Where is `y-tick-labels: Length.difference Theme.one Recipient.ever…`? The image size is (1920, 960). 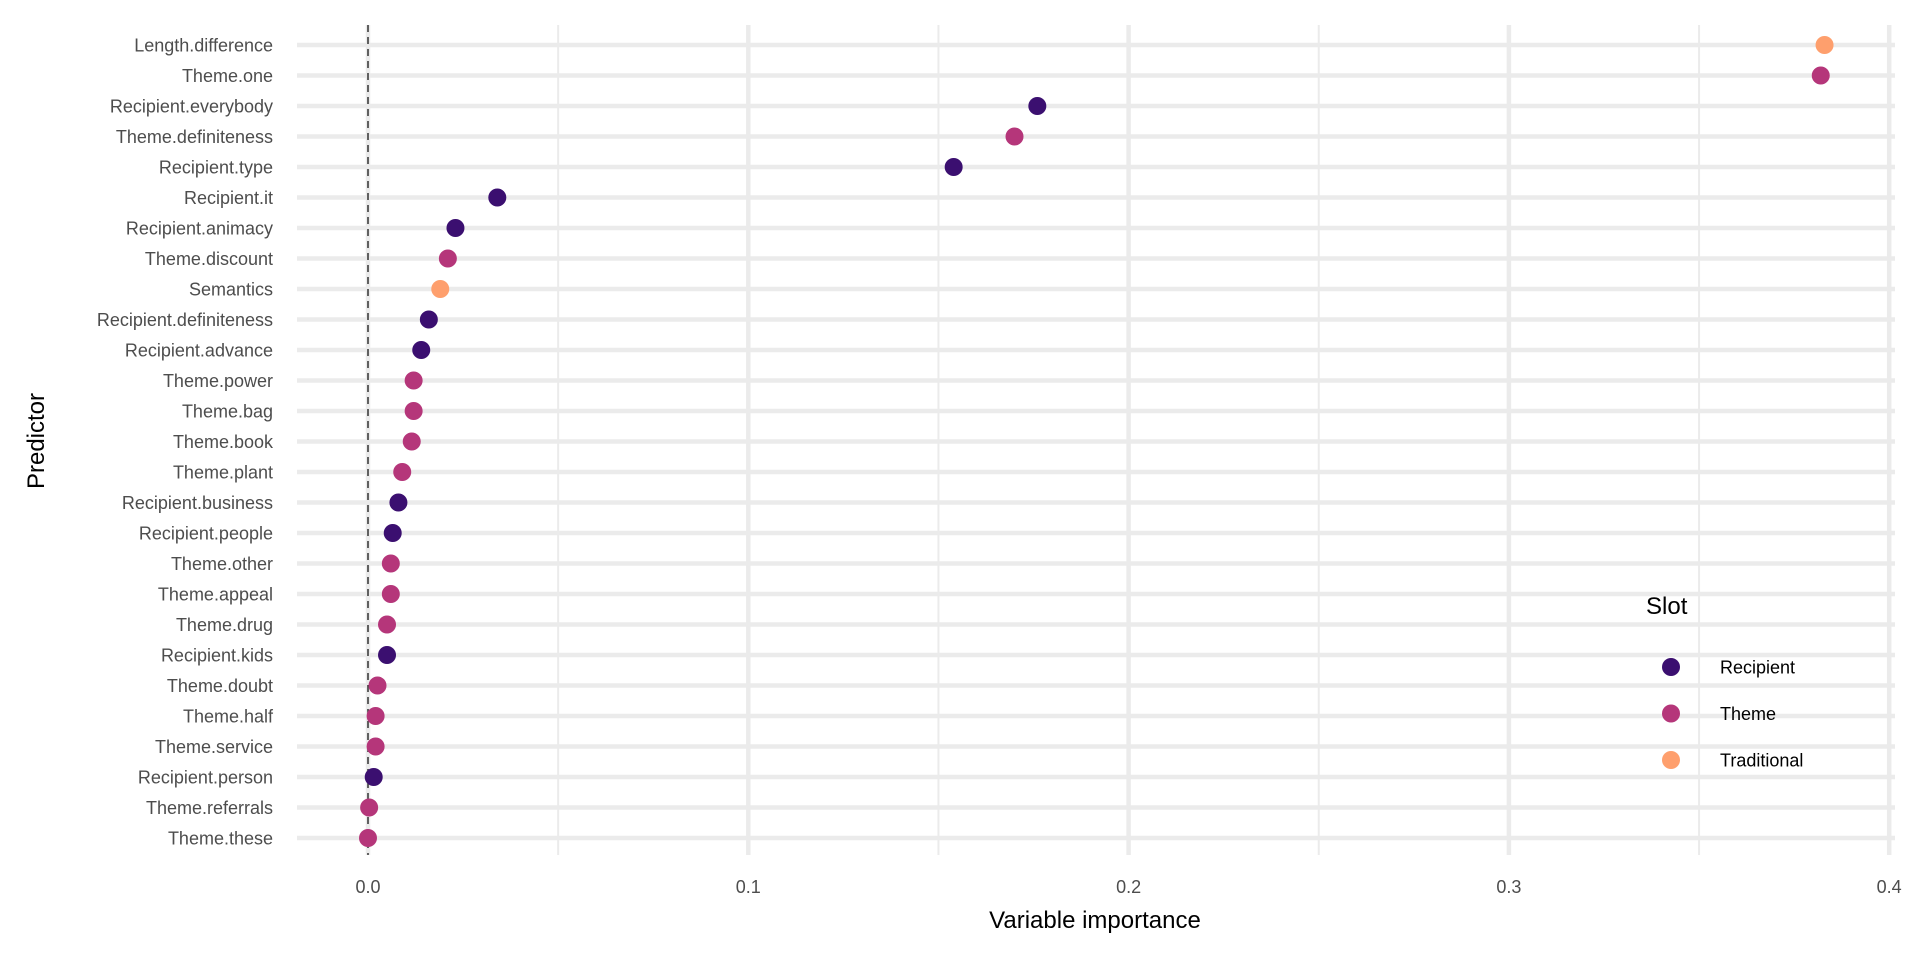
y-tick-labels: Length.difference Theme.one Recipient.ever… is located at coordinates (185, 442).